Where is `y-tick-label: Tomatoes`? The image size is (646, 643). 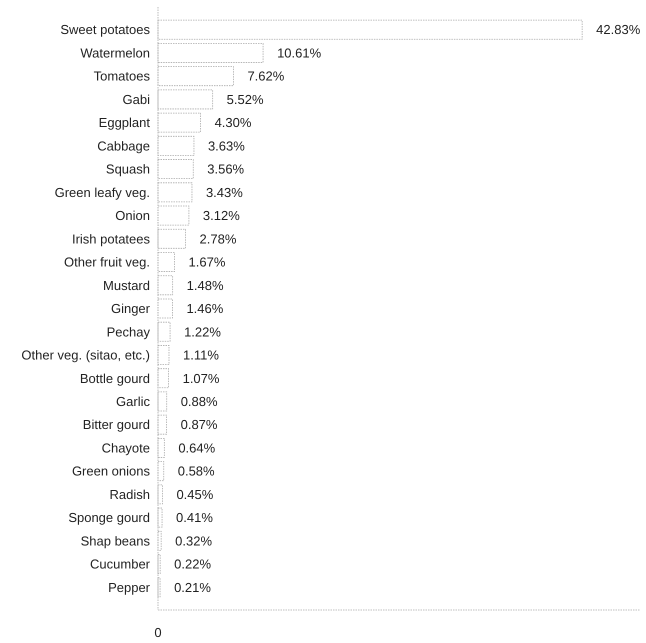
y-tick-label: Tomatoes is located at coordinates (122, 76).